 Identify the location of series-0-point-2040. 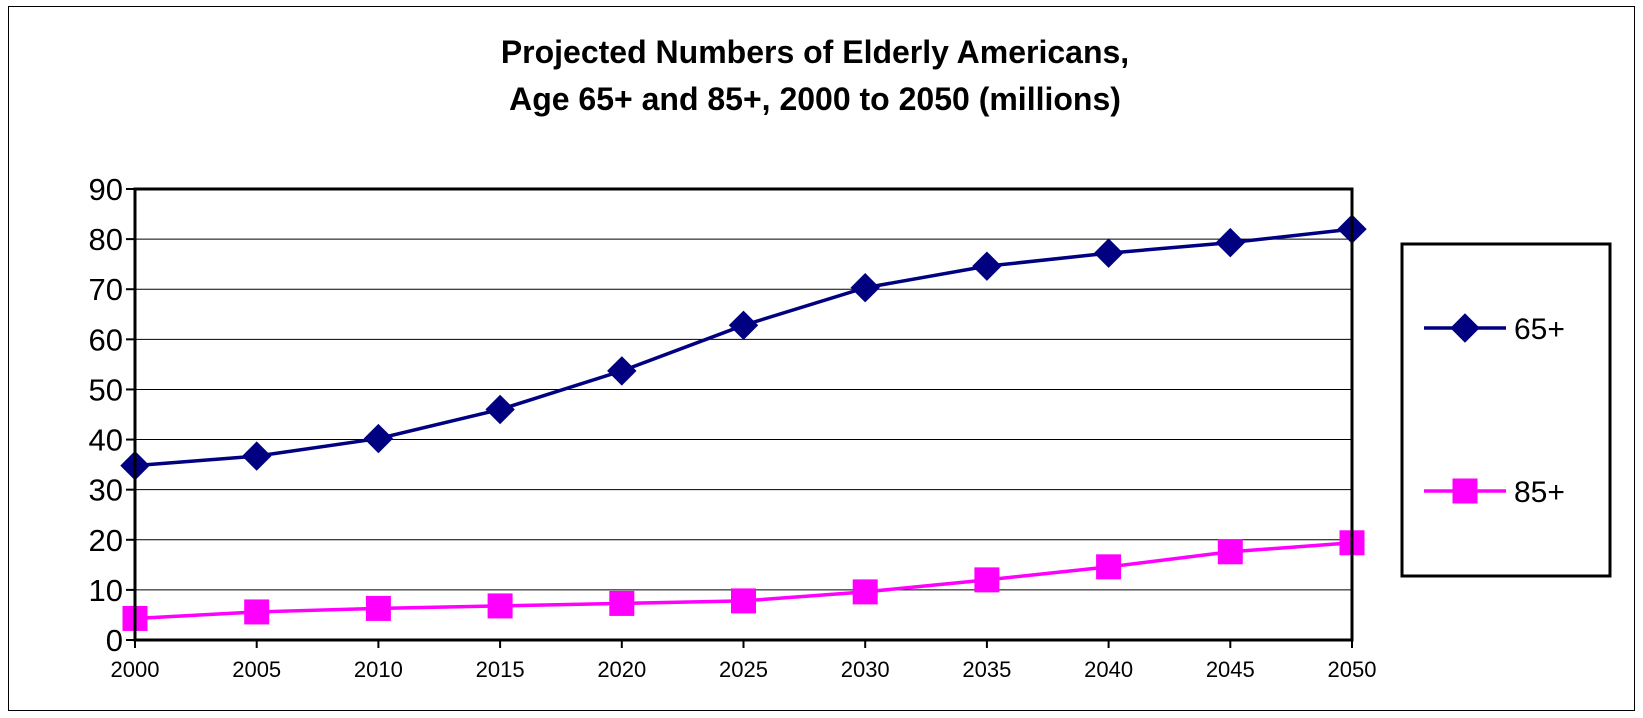
(1108, 253).